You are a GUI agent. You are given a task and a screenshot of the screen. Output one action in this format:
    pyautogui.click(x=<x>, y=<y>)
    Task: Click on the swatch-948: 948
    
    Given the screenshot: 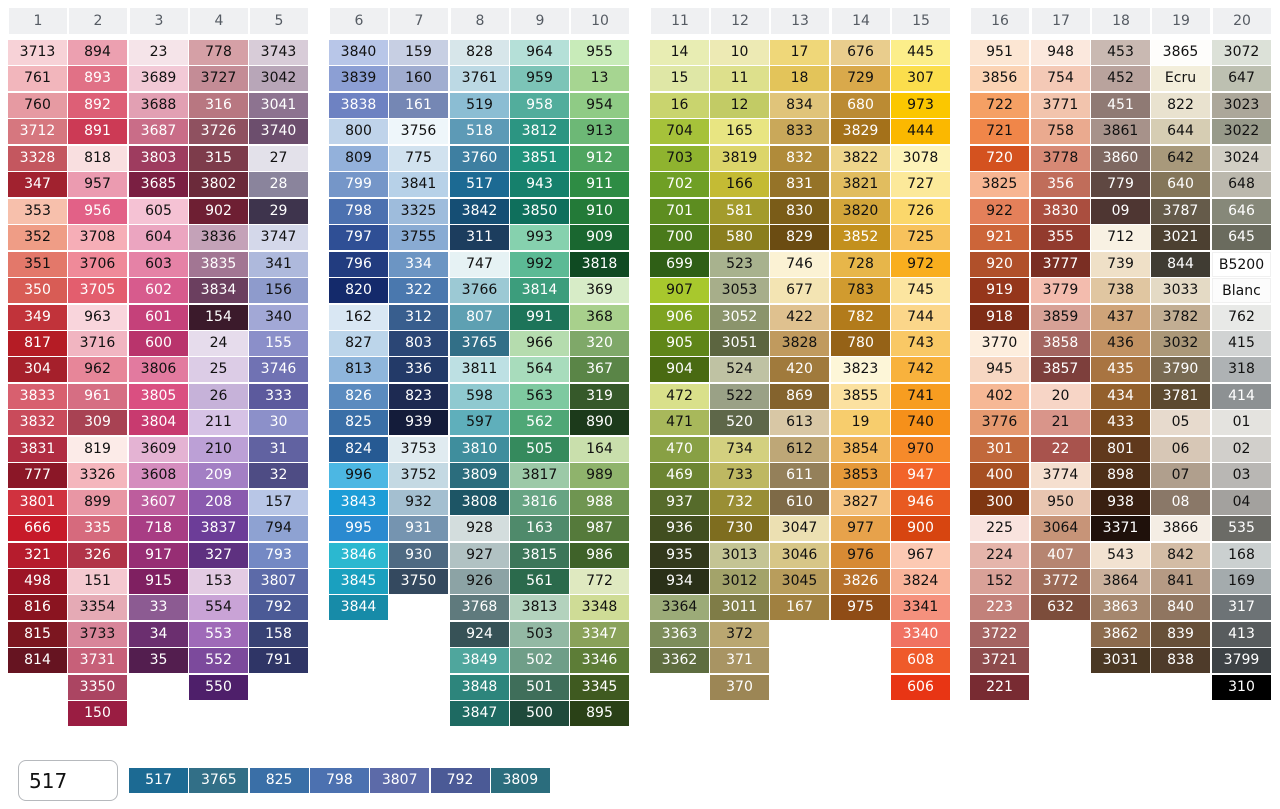 What is the action you would take?
    pyautogui.click(x=1060, y=52)
    